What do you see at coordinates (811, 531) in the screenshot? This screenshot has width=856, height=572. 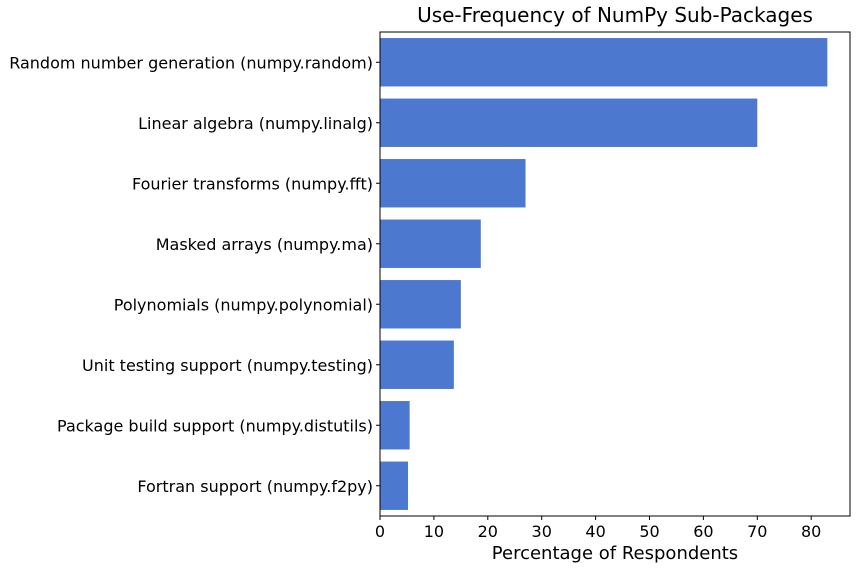 I see `x-tick-label: 80` at bounding box center [811, 531].